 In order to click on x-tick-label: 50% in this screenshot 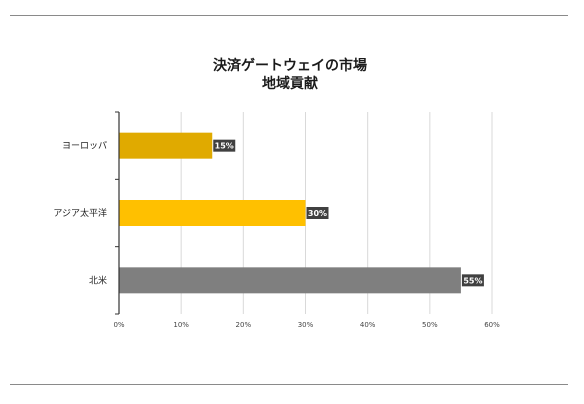, I will do `click(430, 325)`.